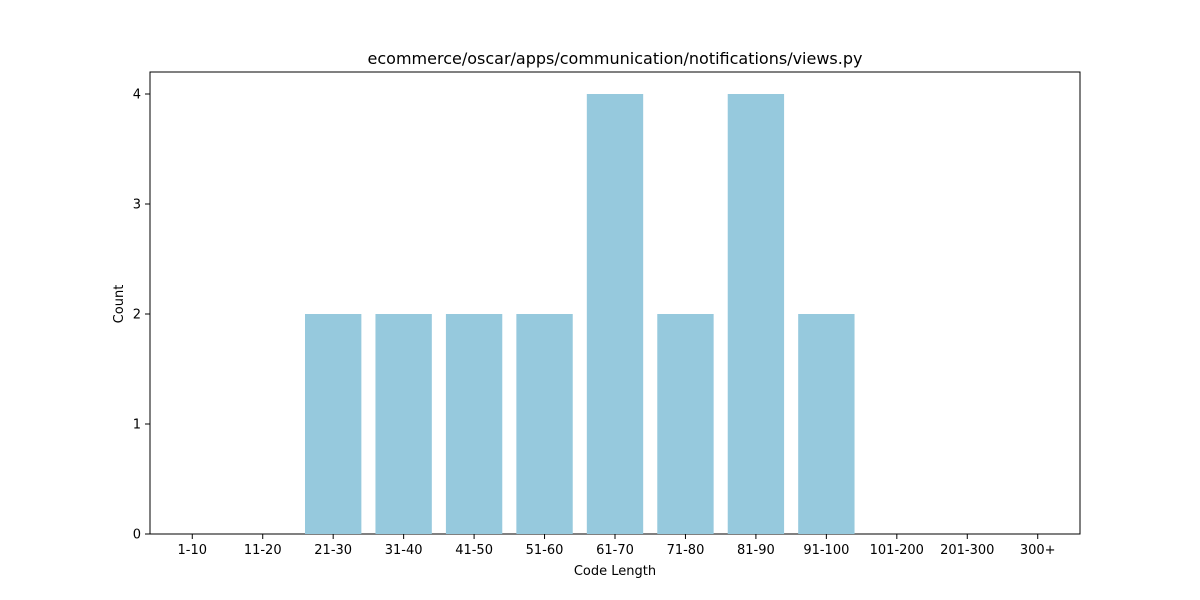 This screenshot has width=1200, height=600. I want to click on x-tick-label: 201-300, so click(967, 550).